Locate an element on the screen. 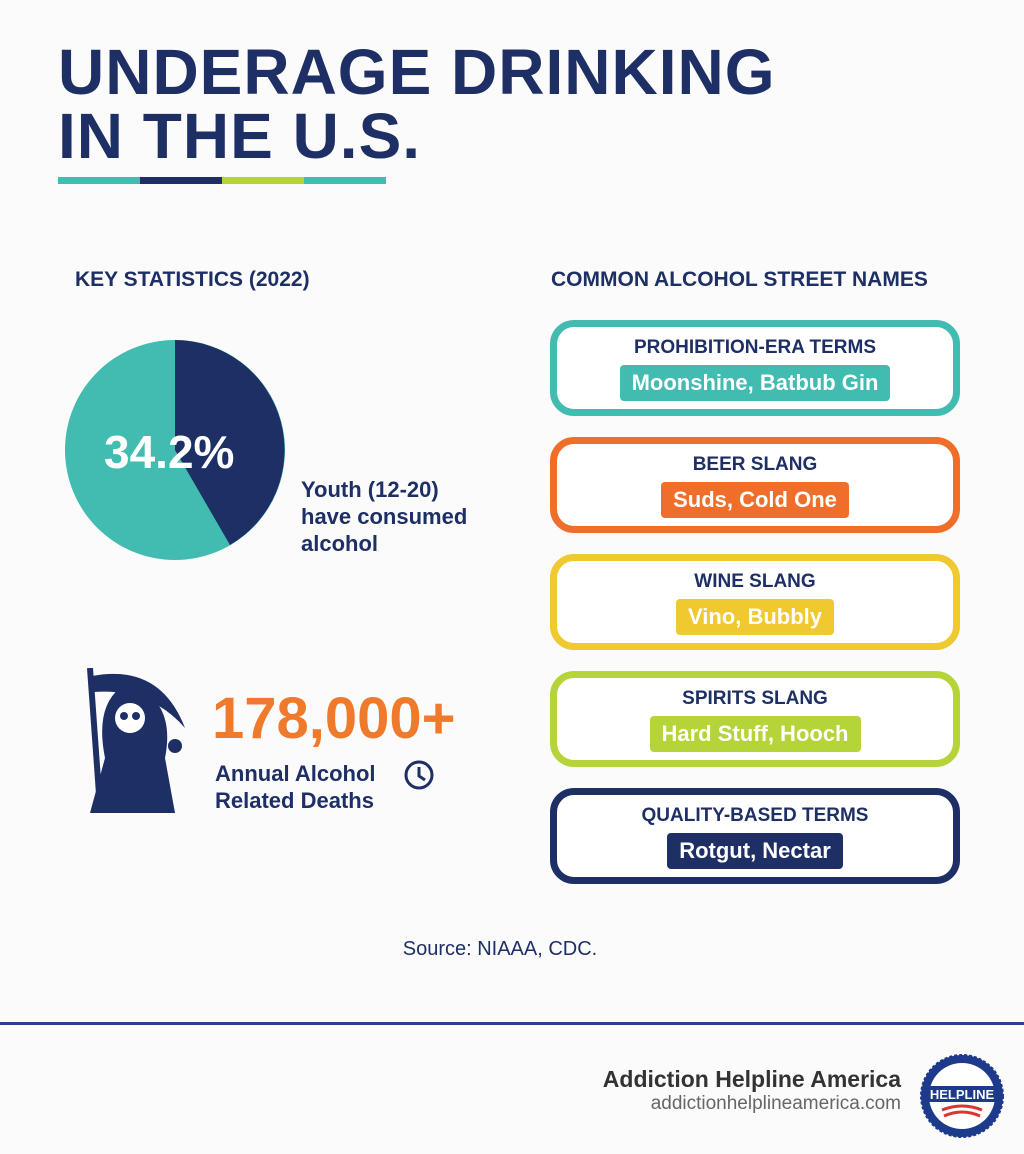  slang-card: SPIRITS SLANG Hard Stuff, Hooch is located at coordinates (755, 719).